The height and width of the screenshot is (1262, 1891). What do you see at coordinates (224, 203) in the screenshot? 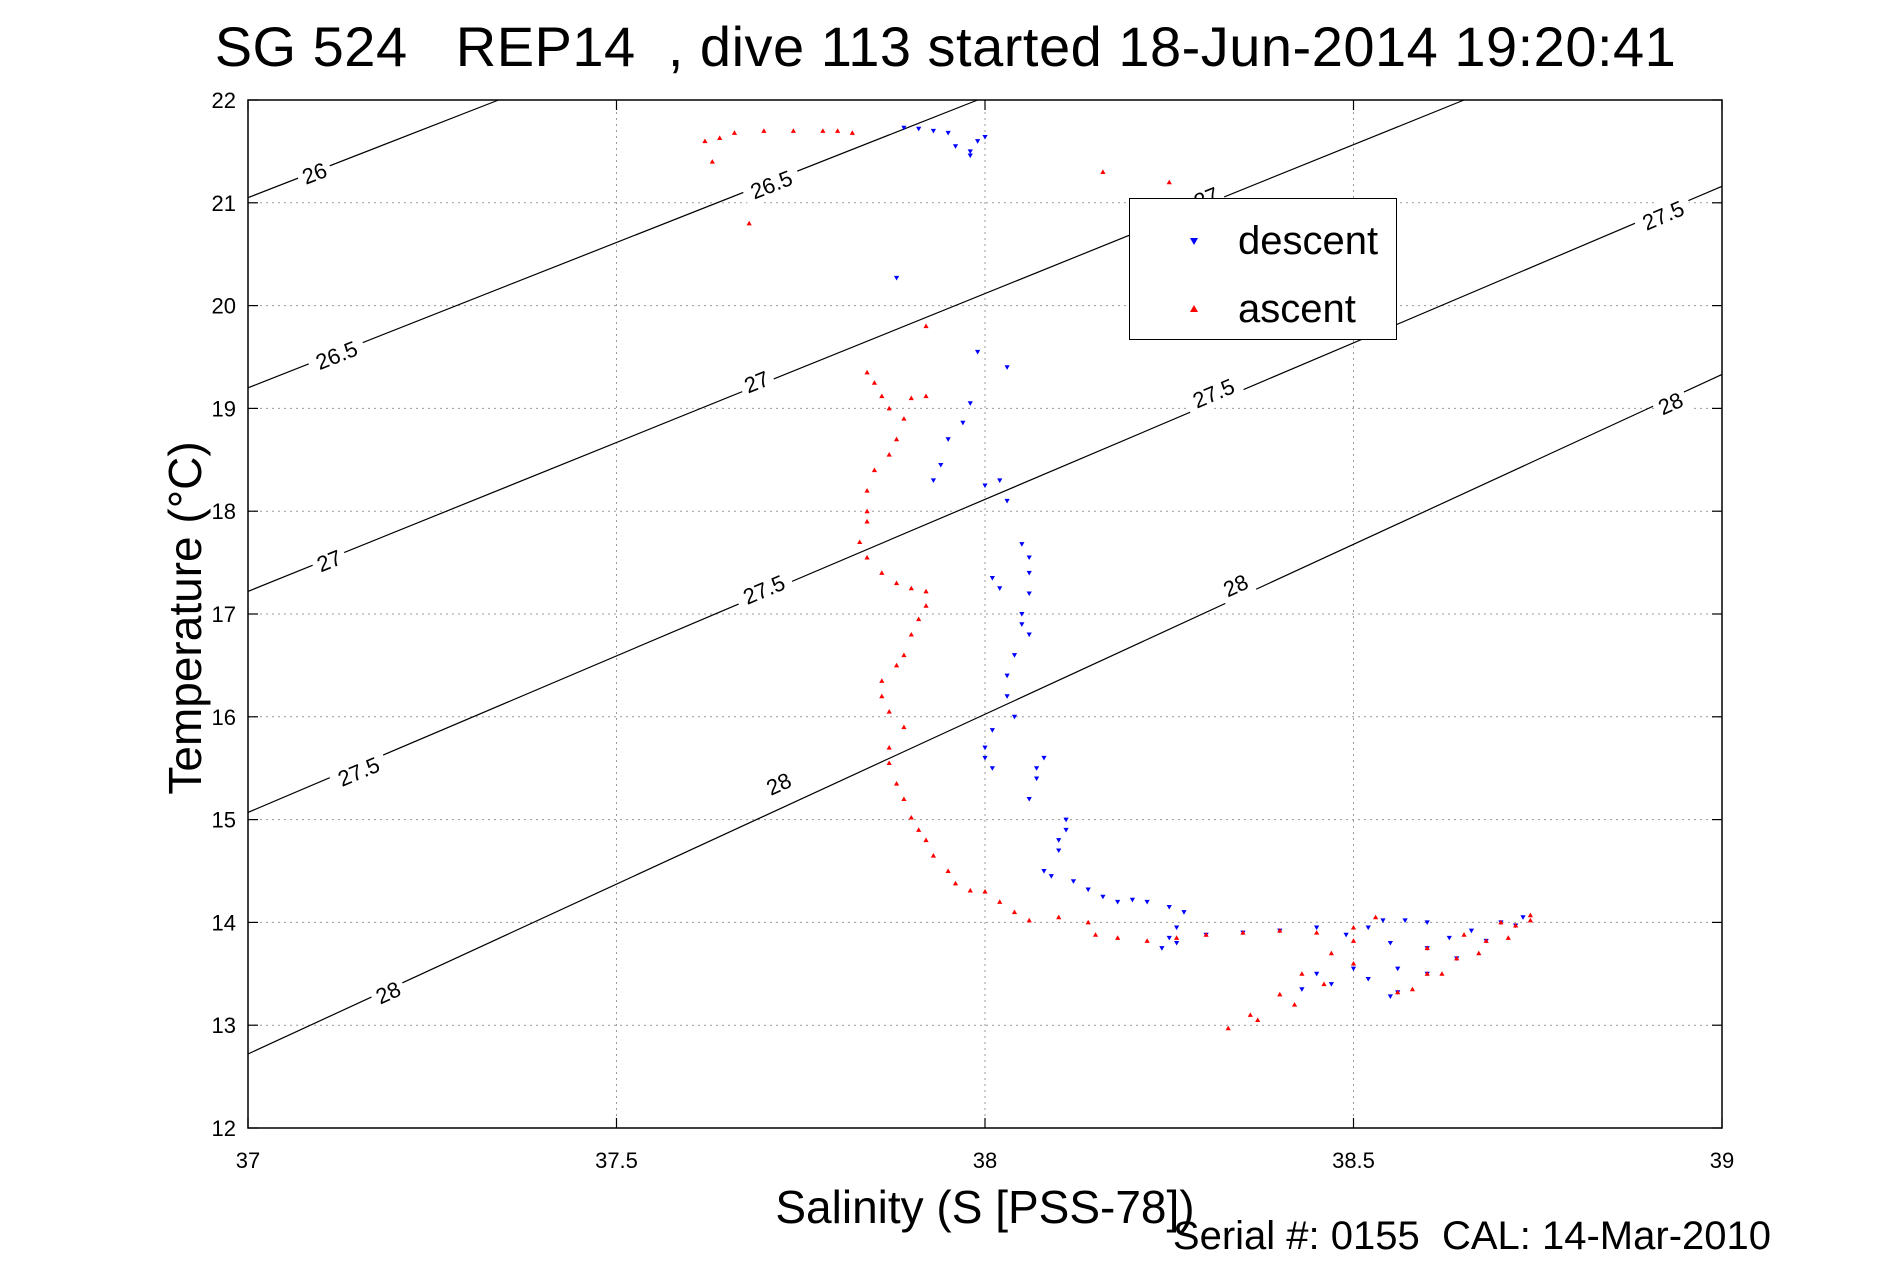
I see `y-tick-label: 21` at bounding box center [224, 203].